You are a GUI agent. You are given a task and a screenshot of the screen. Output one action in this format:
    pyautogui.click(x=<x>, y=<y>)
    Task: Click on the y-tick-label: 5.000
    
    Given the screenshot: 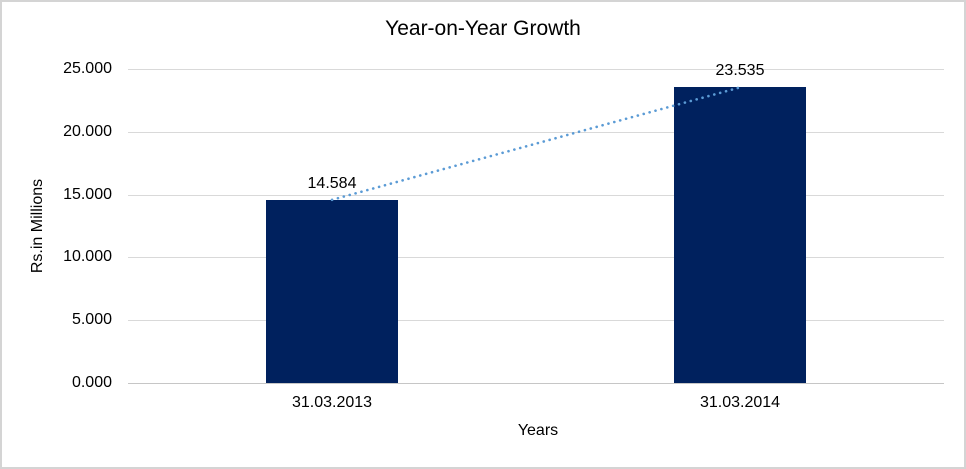 What is the action you would take?
    pyautogui.click(x=91, y=320)
    